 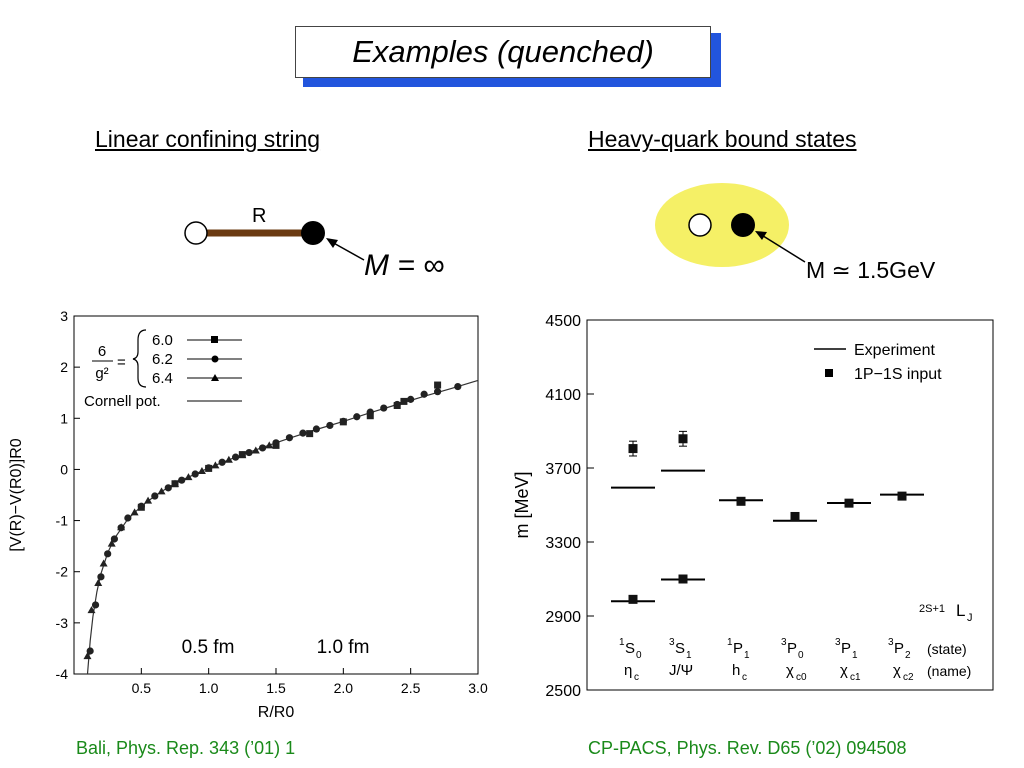 What do you see at coordinates (563, 543) in the screenshot?
I see `y-tick-label: 3300` at bounding box center [563, 543].